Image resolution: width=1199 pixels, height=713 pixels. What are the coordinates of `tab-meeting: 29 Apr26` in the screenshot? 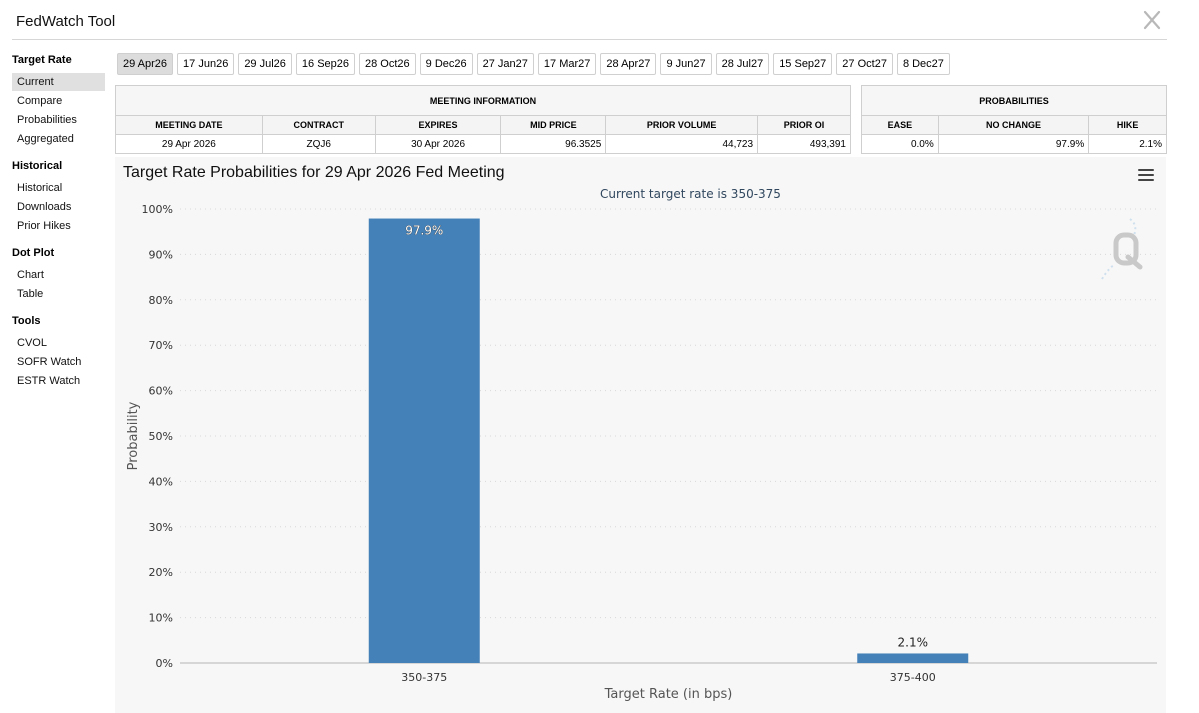 It's located at (145, 64).